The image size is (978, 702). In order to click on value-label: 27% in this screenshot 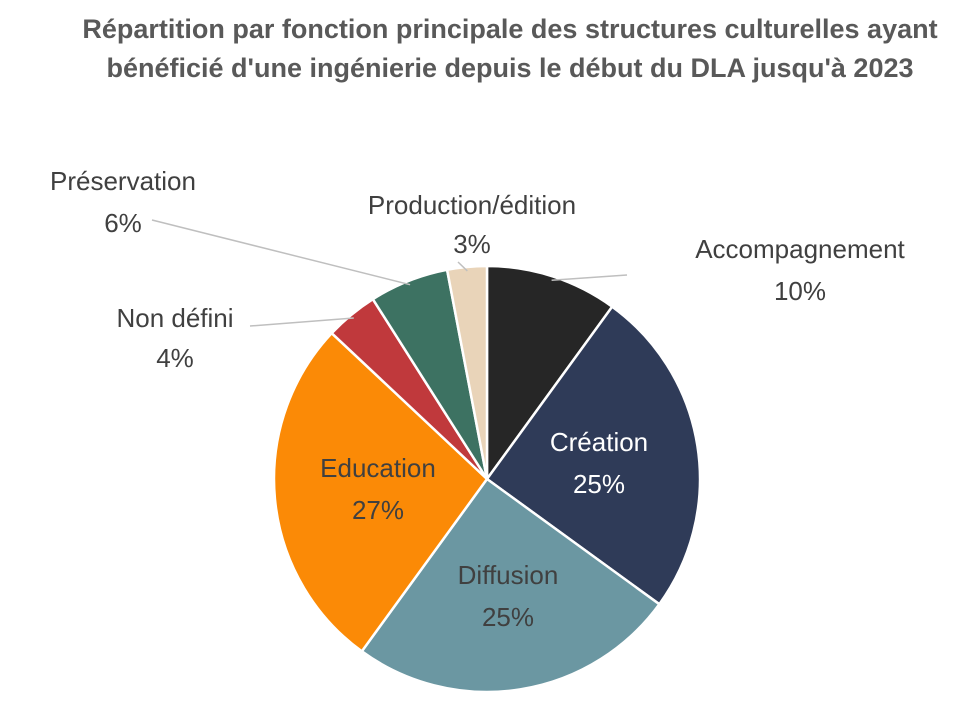, I will do `click(378, 510)`.